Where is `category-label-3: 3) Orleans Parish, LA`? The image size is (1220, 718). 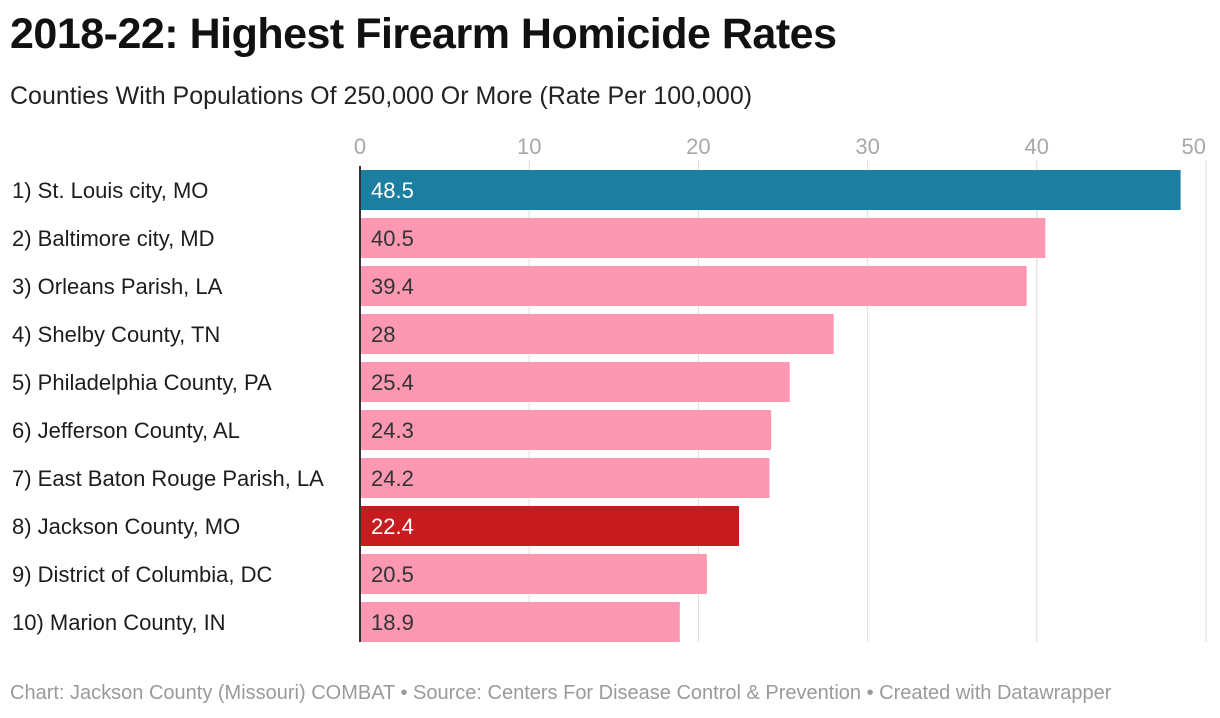 category-label-3: 3) Orleans Parish, LA is located at coordinates (117, 286).